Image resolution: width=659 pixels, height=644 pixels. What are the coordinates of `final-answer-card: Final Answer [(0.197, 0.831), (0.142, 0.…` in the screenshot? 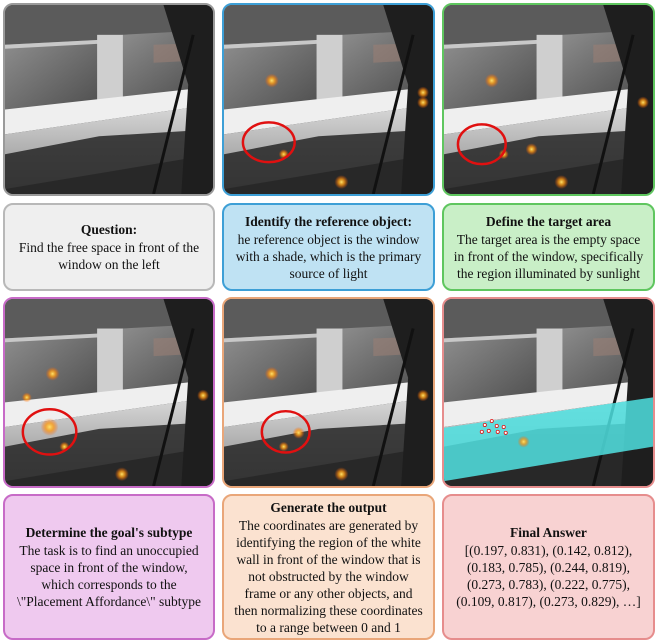 It's located at (548, 567).